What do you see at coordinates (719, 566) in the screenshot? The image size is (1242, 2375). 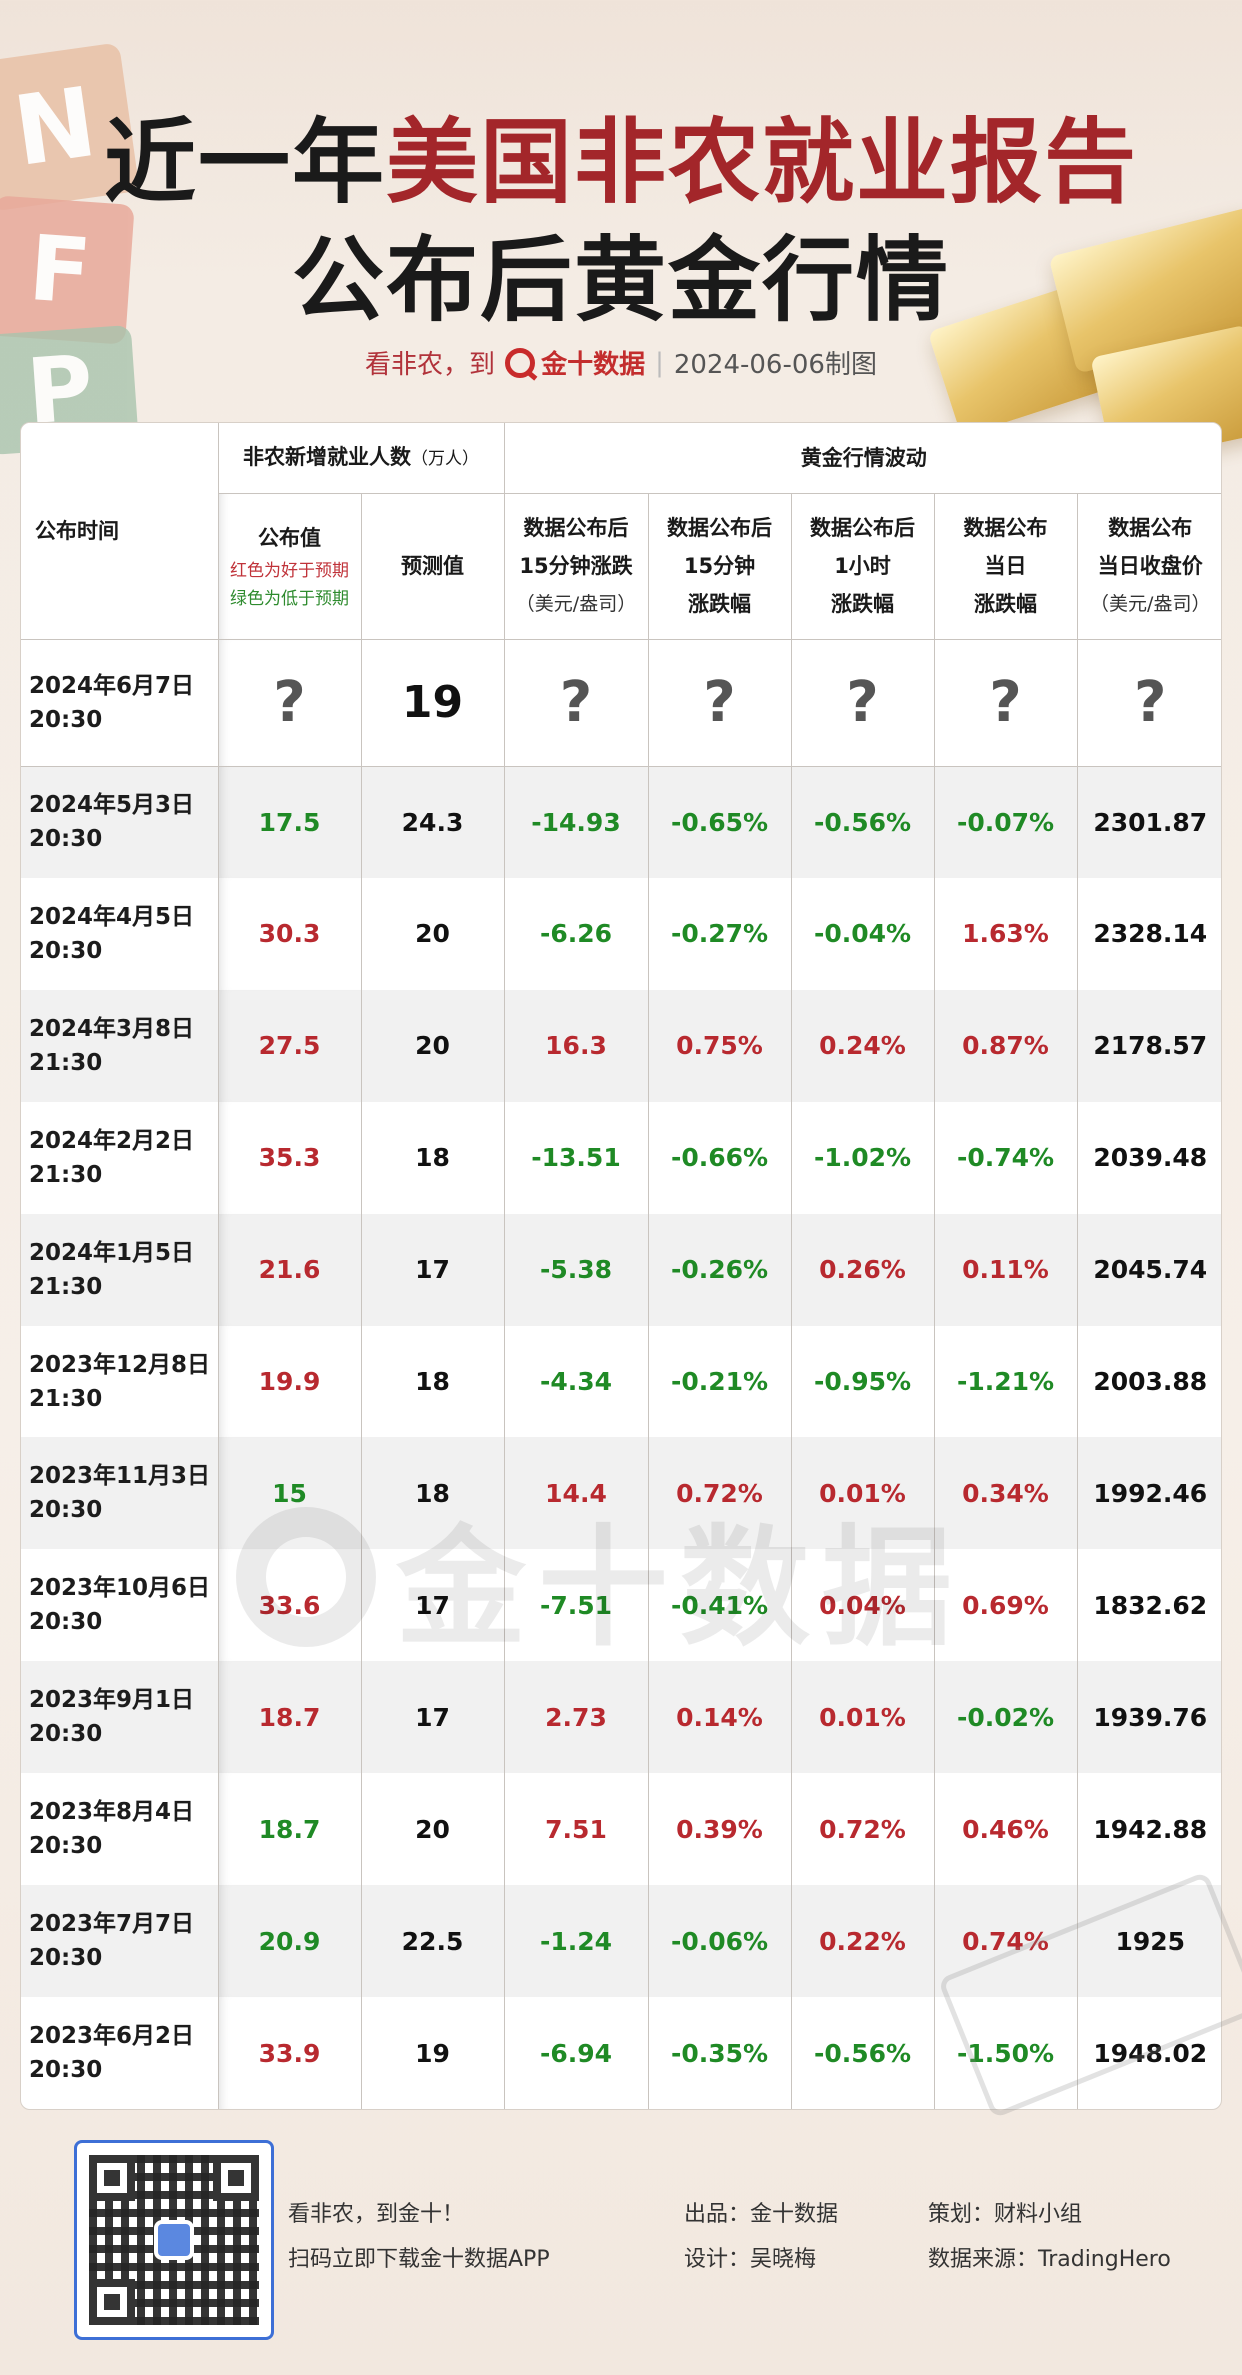 I see `header-line: 15分钟` at bounding box center [719, 566].